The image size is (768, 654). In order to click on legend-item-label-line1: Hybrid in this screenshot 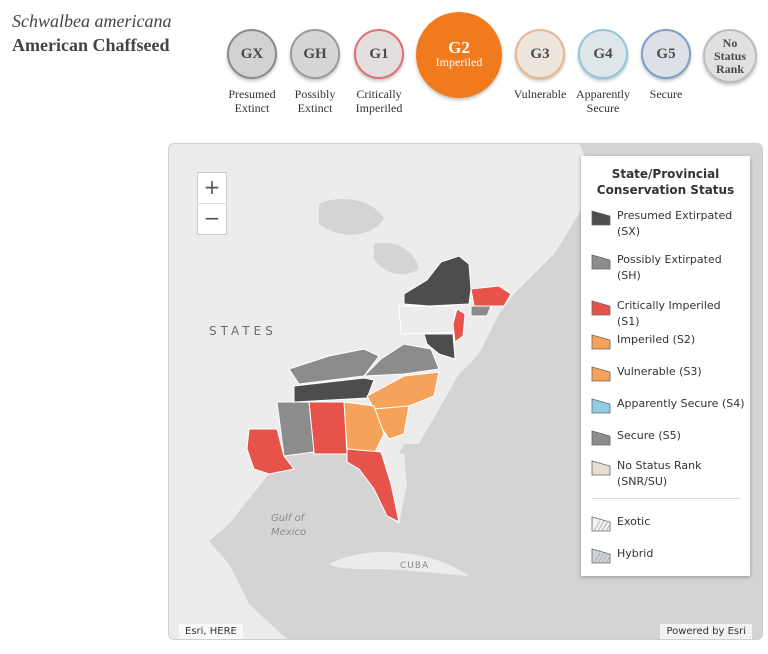, I will do `click(635, 553)`.